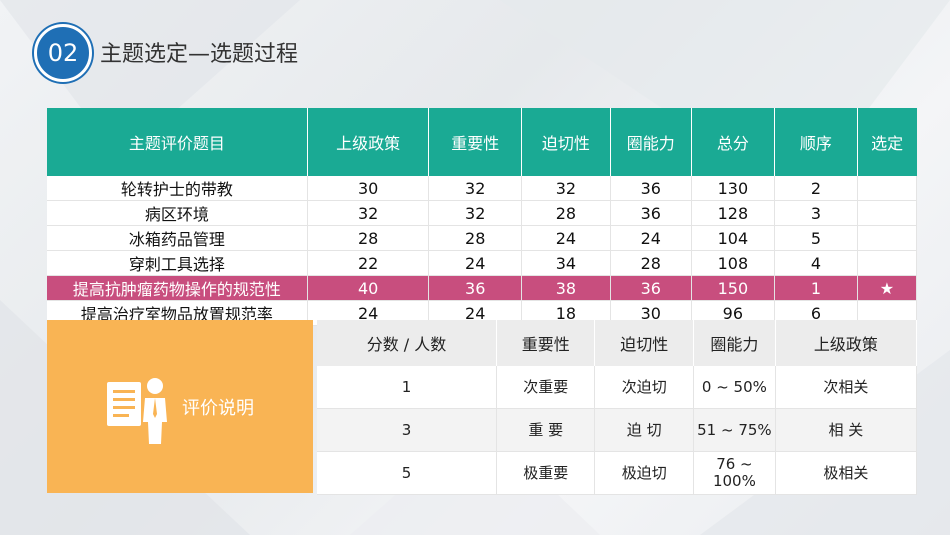 The width and height of the screenshot is (950, 535). Describe the element at coordinates (733, 263) in the screenshot. I see `table-cell: 108` at that location.